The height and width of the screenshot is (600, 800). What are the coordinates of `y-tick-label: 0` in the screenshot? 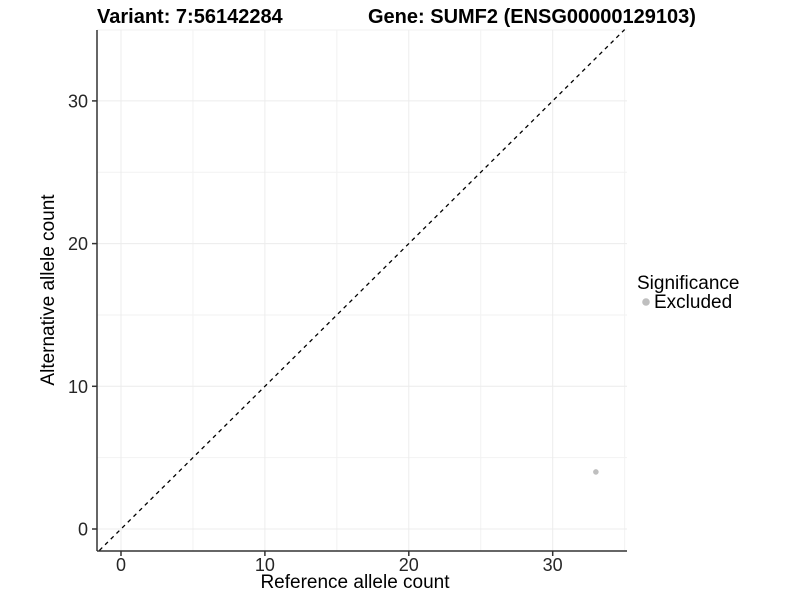 It's located at (83, 530).